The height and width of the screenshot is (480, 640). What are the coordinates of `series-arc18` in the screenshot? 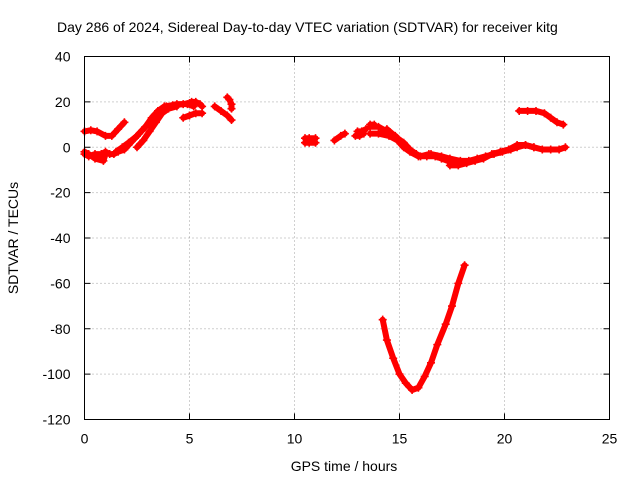 It's located at (401, 142).